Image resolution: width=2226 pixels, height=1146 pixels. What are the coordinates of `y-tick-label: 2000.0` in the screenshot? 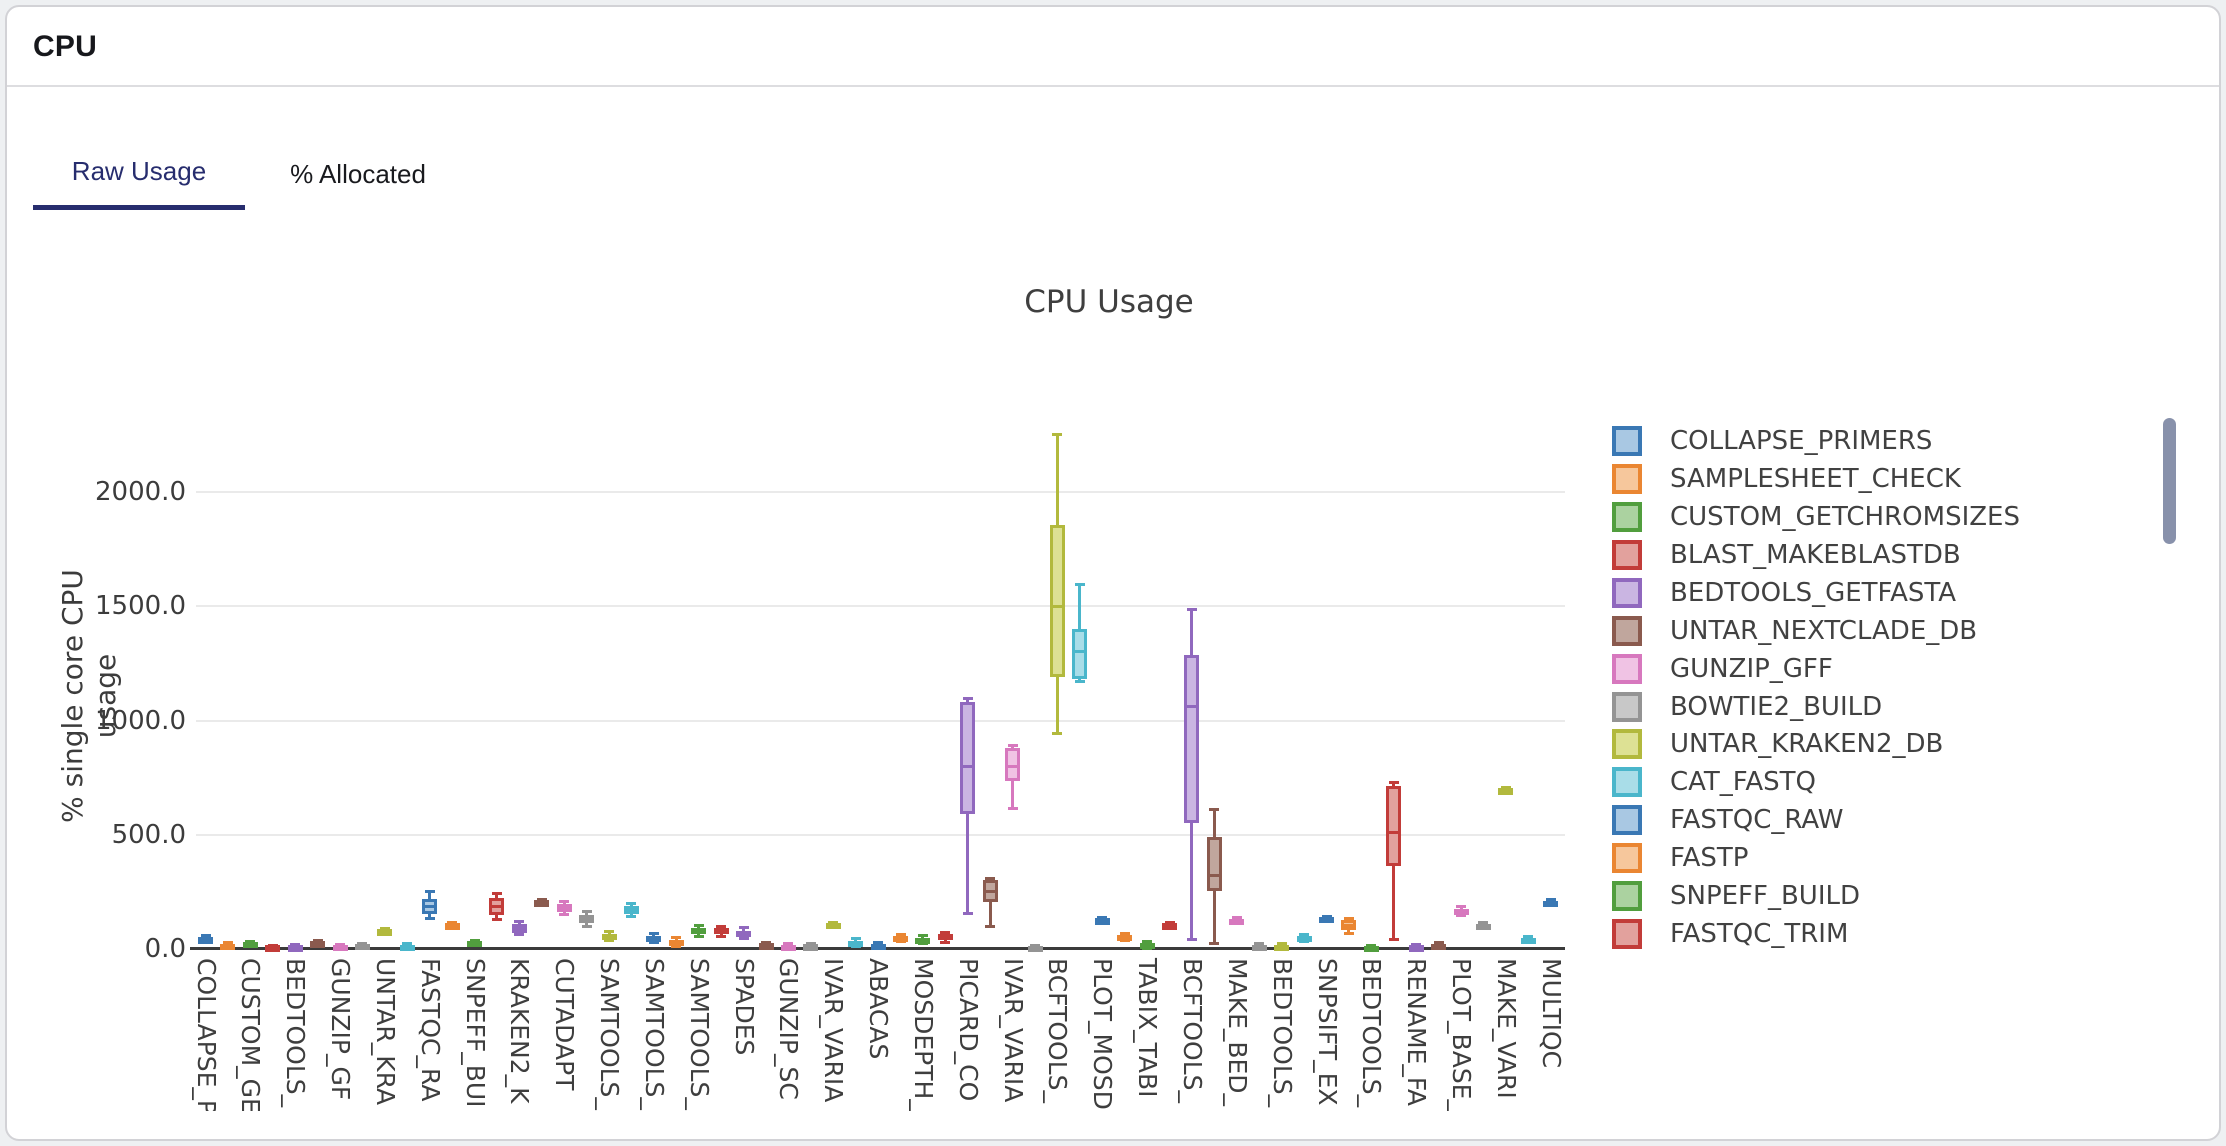 It's located at (140, 492).